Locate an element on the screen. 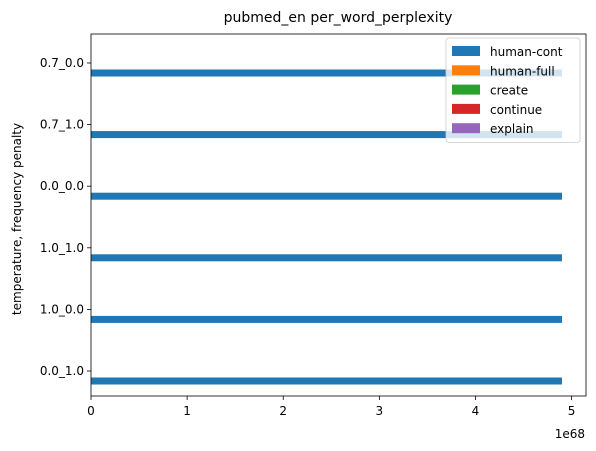 The width and height of the screenshot is (596, 451). x-offset-label: 1e68 is located at coordinates (570, 434).